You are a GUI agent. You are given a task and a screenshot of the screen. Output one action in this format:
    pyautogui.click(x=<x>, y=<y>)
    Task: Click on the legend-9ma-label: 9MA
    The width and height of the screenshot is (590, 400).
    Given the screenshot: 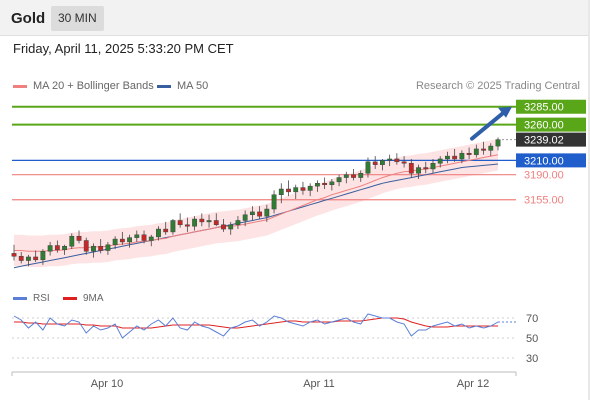 What is the action you would take?
    pyautogui.click(x=93, y=298)
    